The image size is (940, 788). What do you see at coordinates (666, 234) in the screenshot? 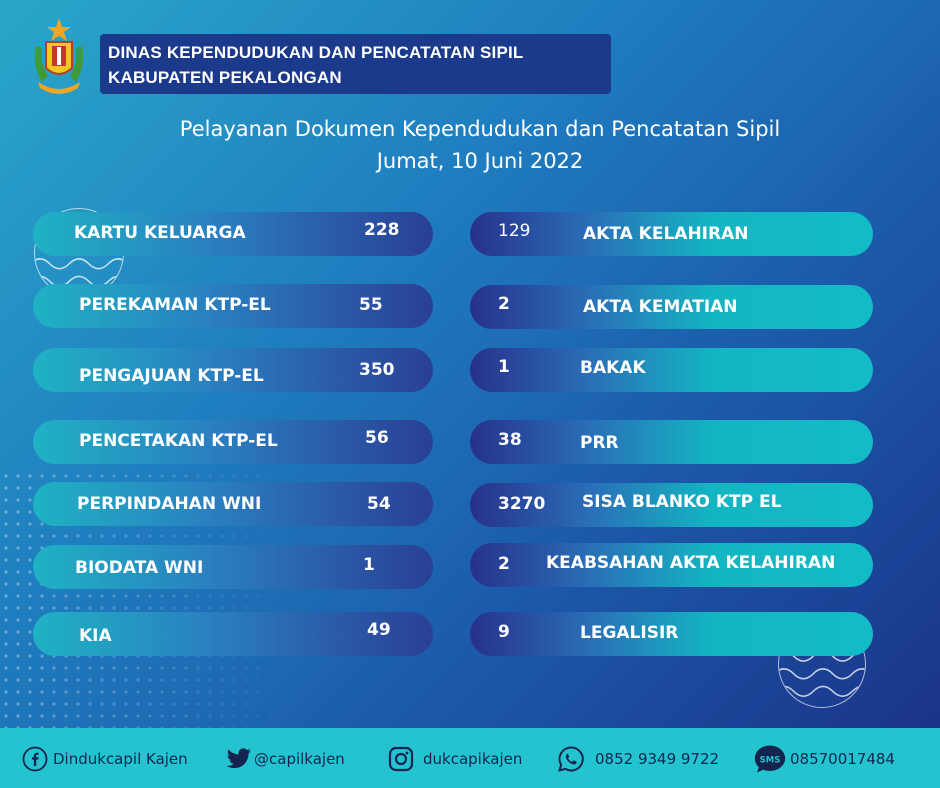
I see `service-label: AKTA KELAHIRAN` at bounding box center [666, 234].